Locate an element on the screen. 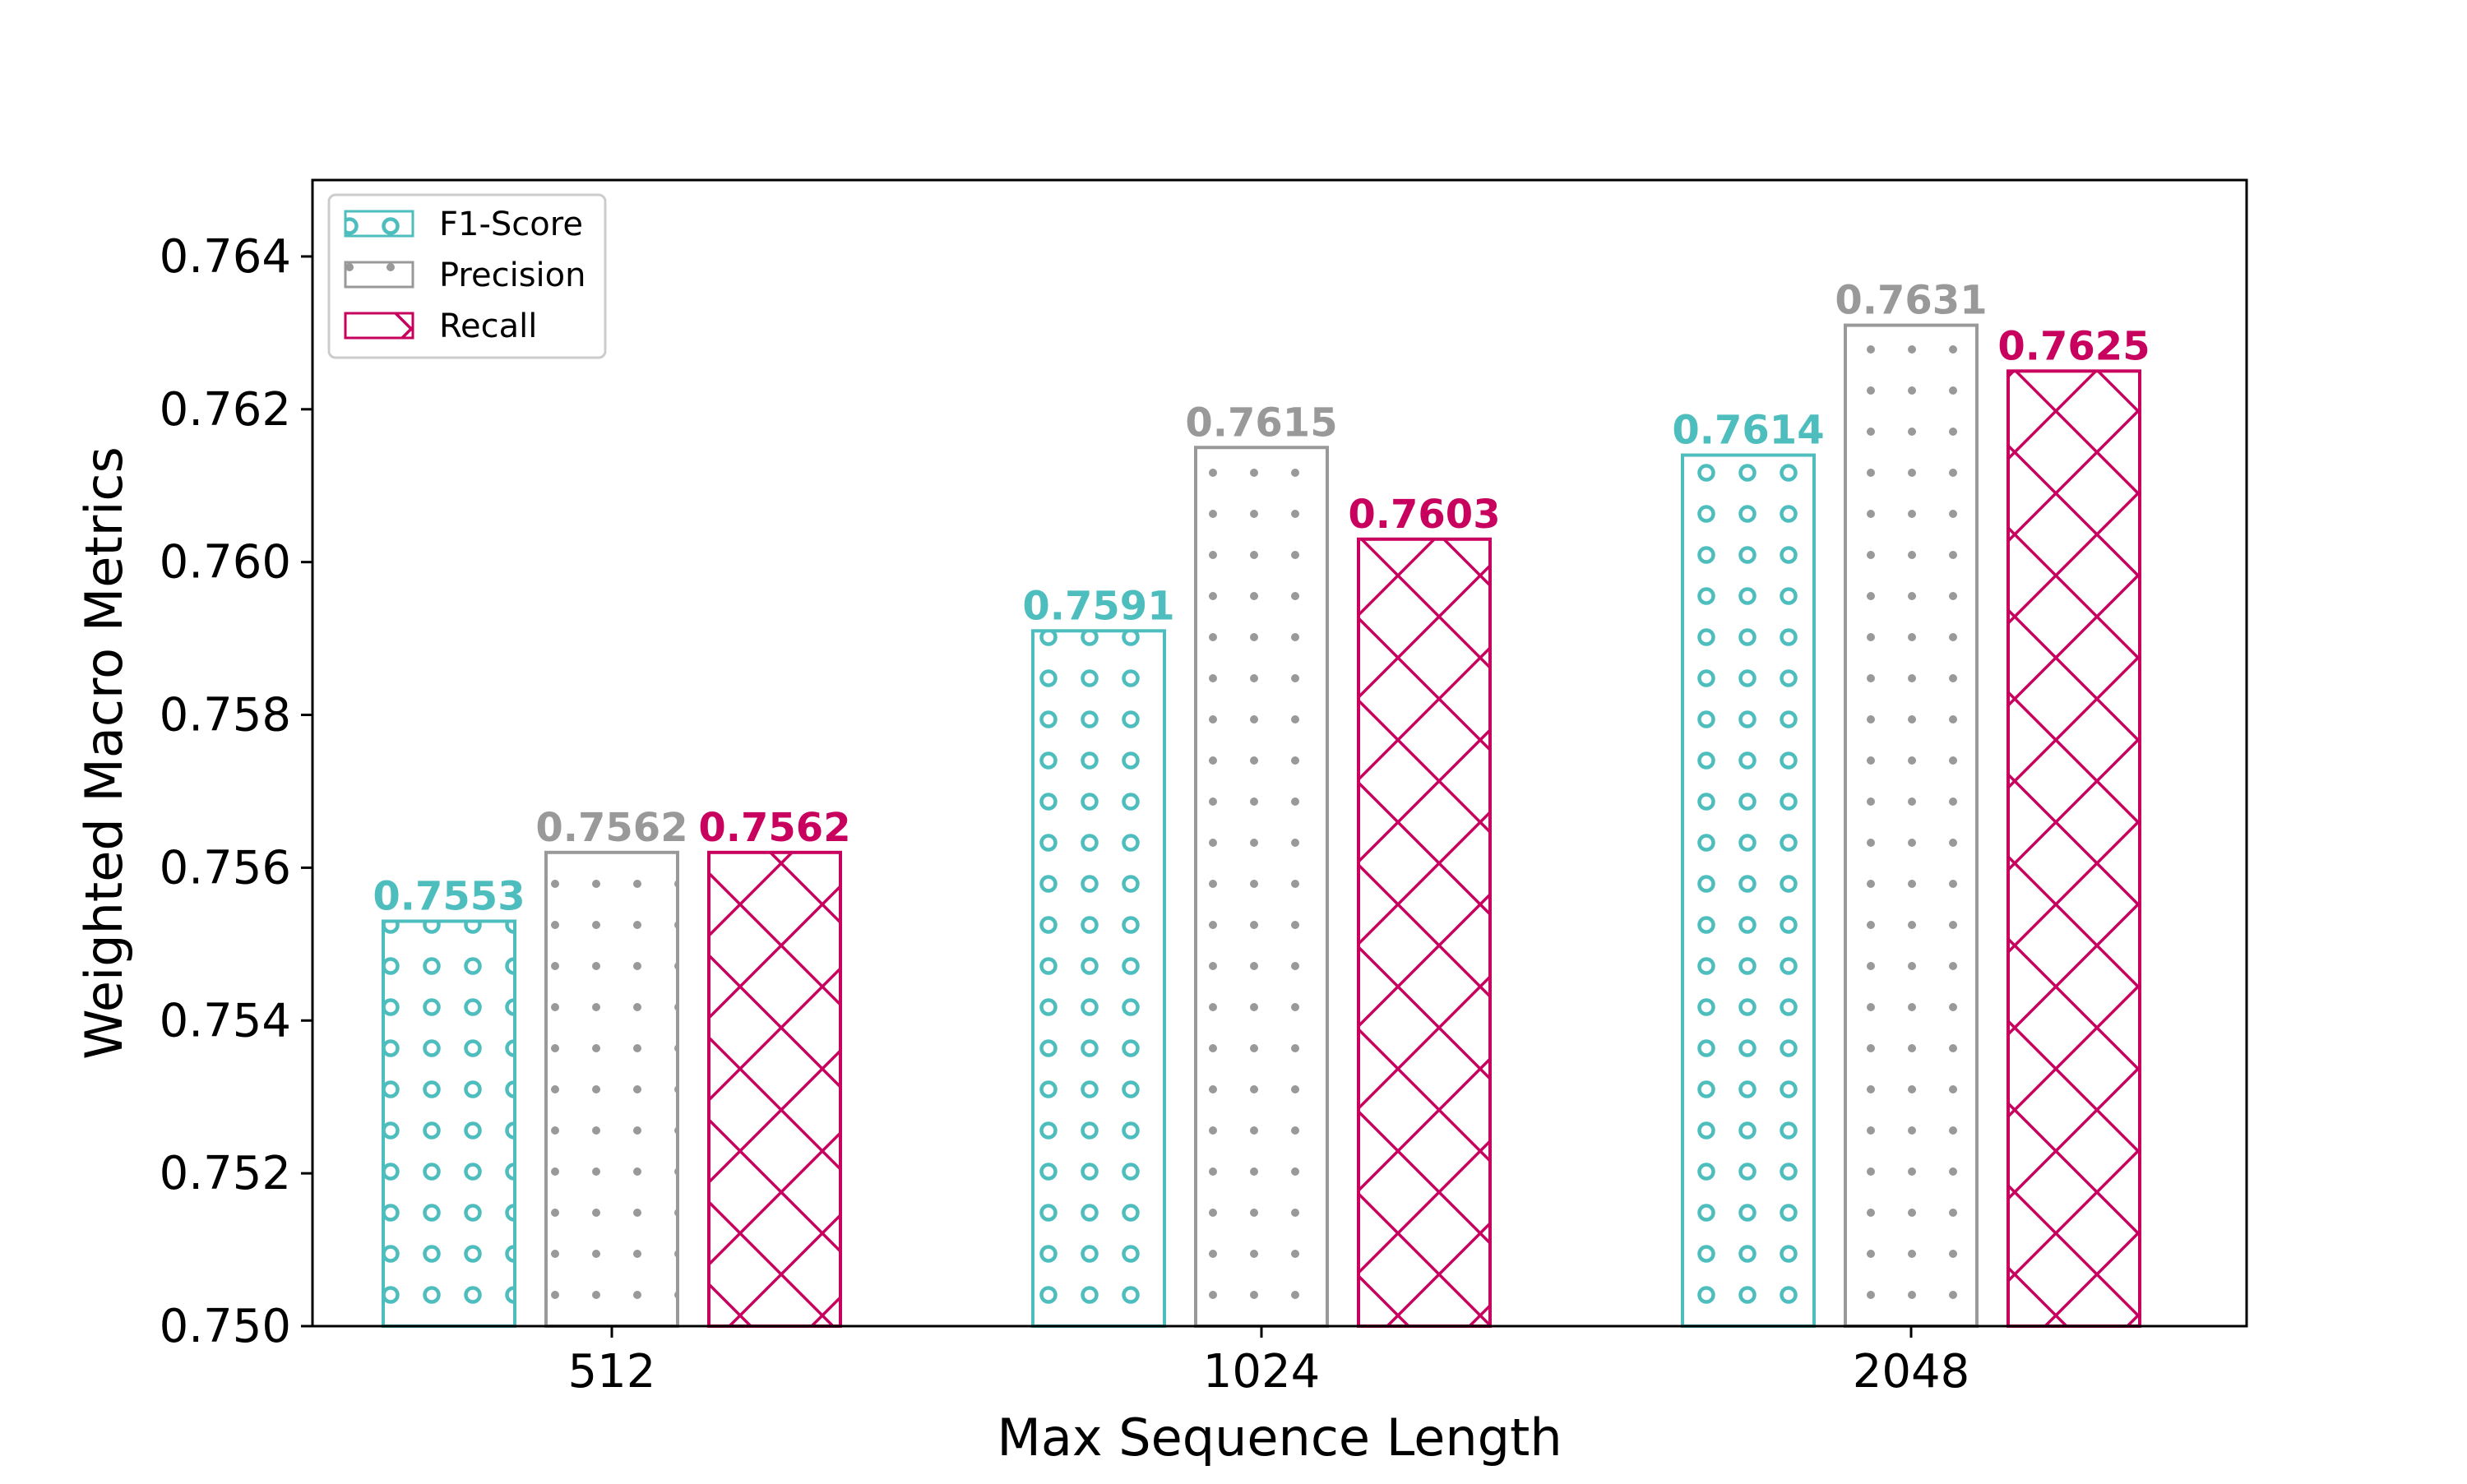 Image resolution: width=2467 pixels, height=1484 pixels. value-label-recall-1024: 0.7603 is located at coordinates (1424, 515).